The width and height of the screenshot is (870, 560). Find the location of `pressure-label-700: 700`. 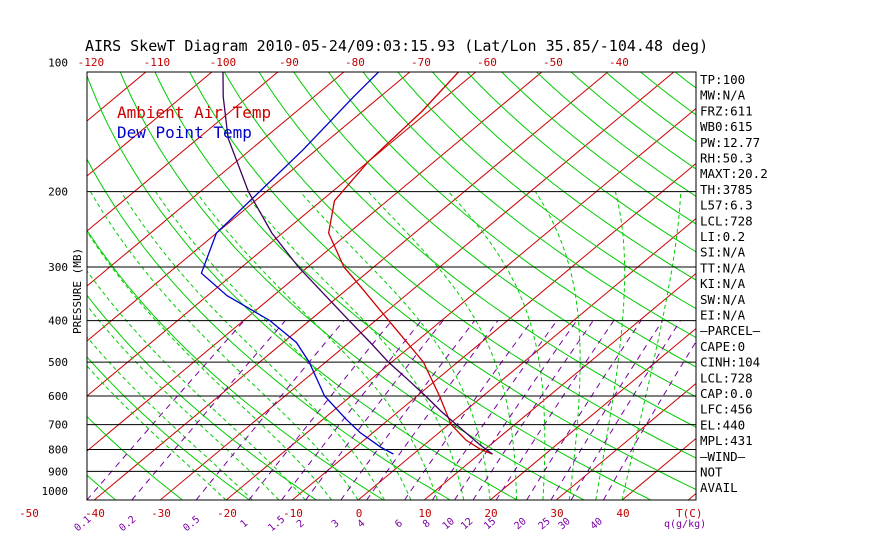

pressure-label-700: 700 is located at coordinates (58, 425).